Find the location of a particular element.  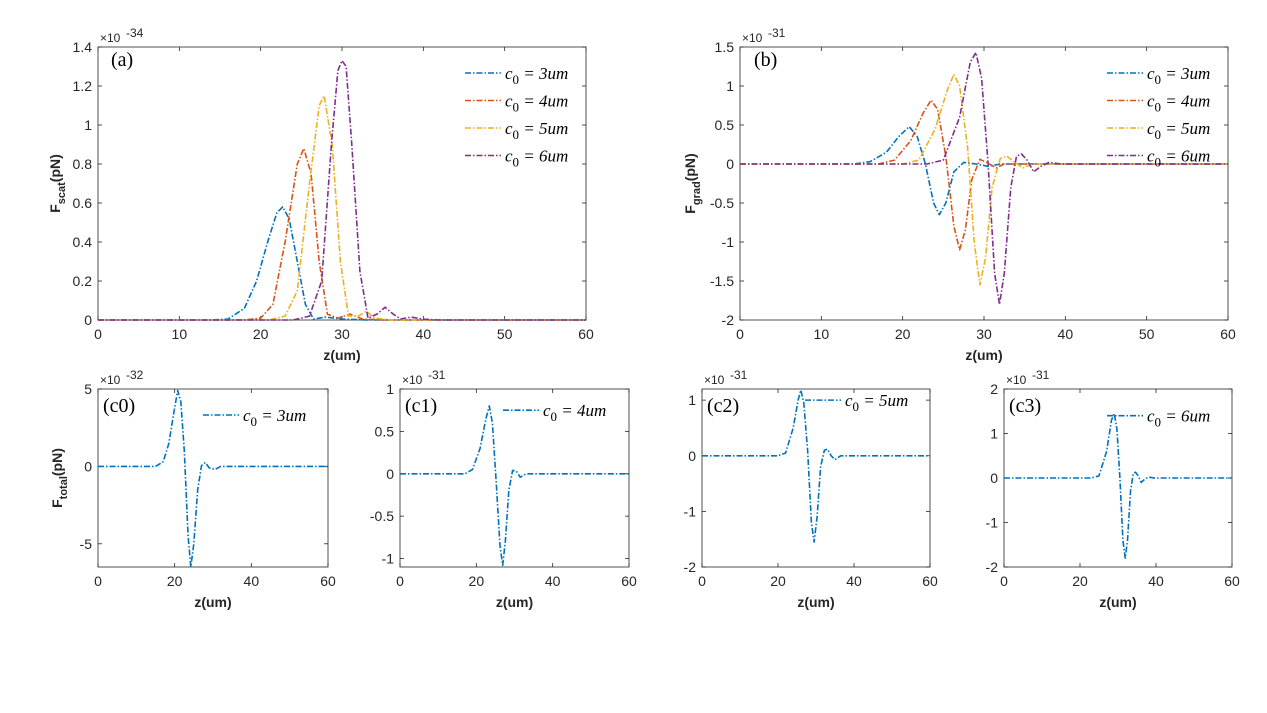

panel-label: (c0) is located at coordinates (119, 406).